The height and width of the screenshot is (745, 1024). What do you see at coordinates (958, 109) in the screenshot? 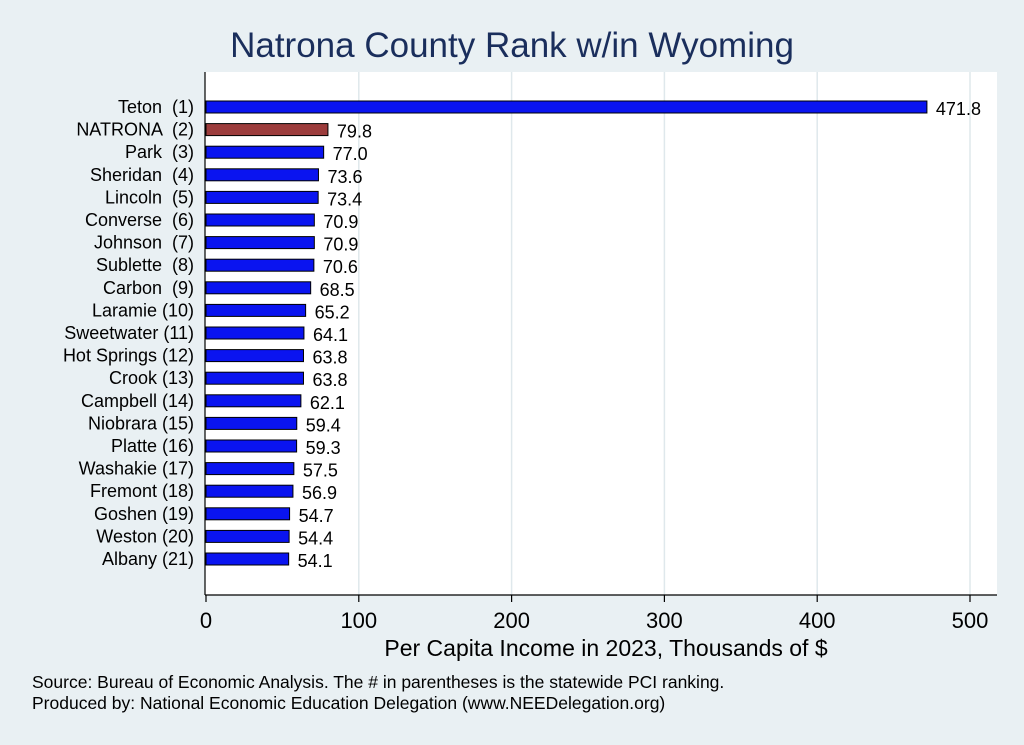
I see `value-label: 471.8` at bounding box center [958, 109].